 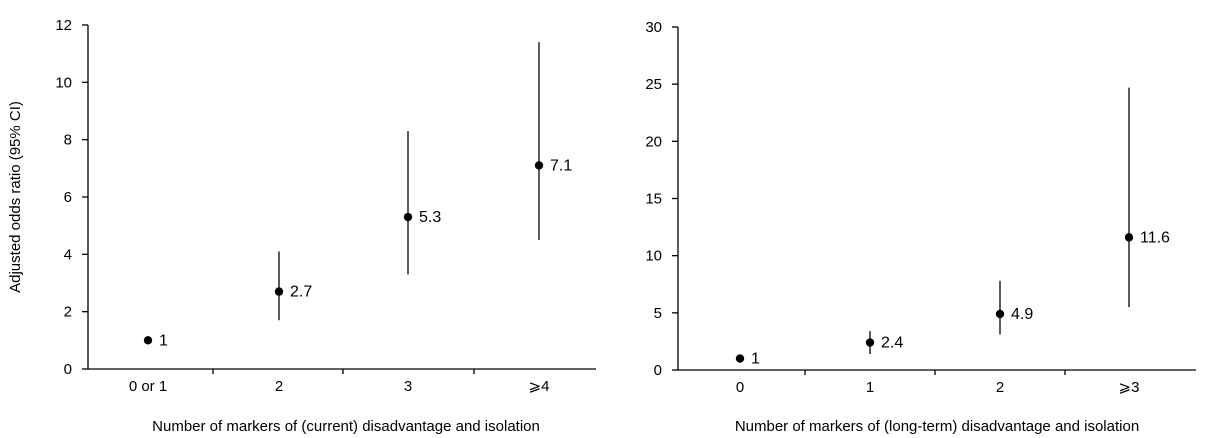 I want to click on y-tick-label: 20, so click(x=653, y=141).